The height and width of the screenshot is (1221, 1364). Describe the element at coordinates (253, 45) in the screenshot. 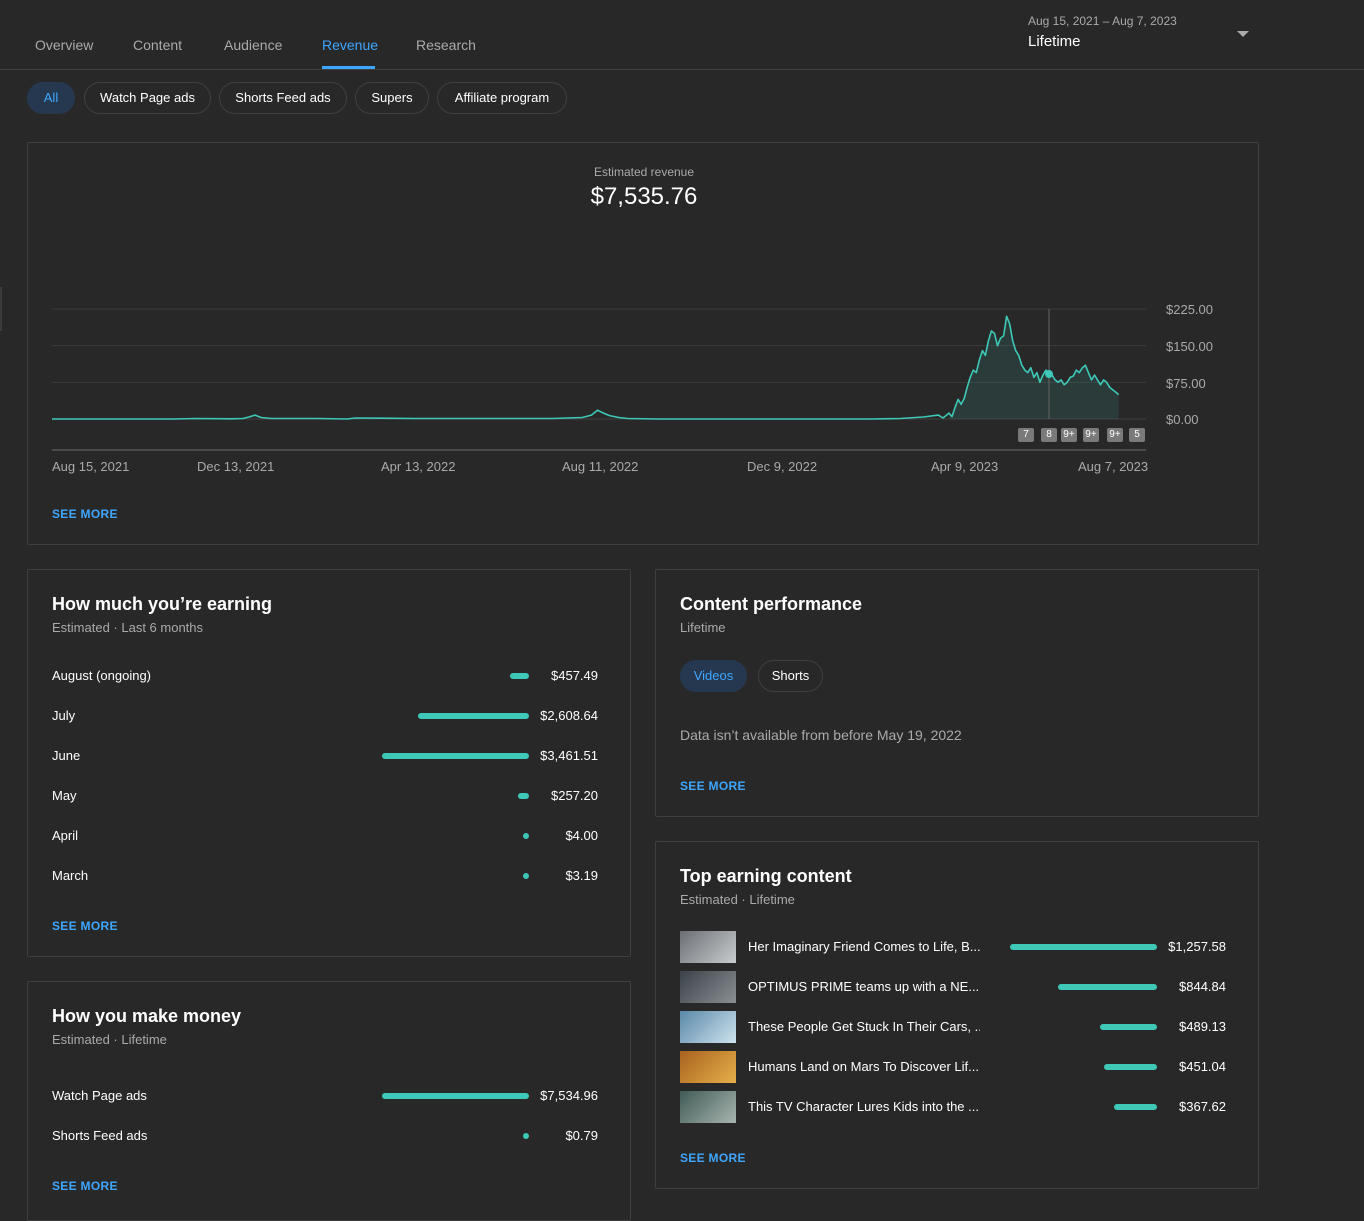

I see `tab-audience: Audience` at that location.